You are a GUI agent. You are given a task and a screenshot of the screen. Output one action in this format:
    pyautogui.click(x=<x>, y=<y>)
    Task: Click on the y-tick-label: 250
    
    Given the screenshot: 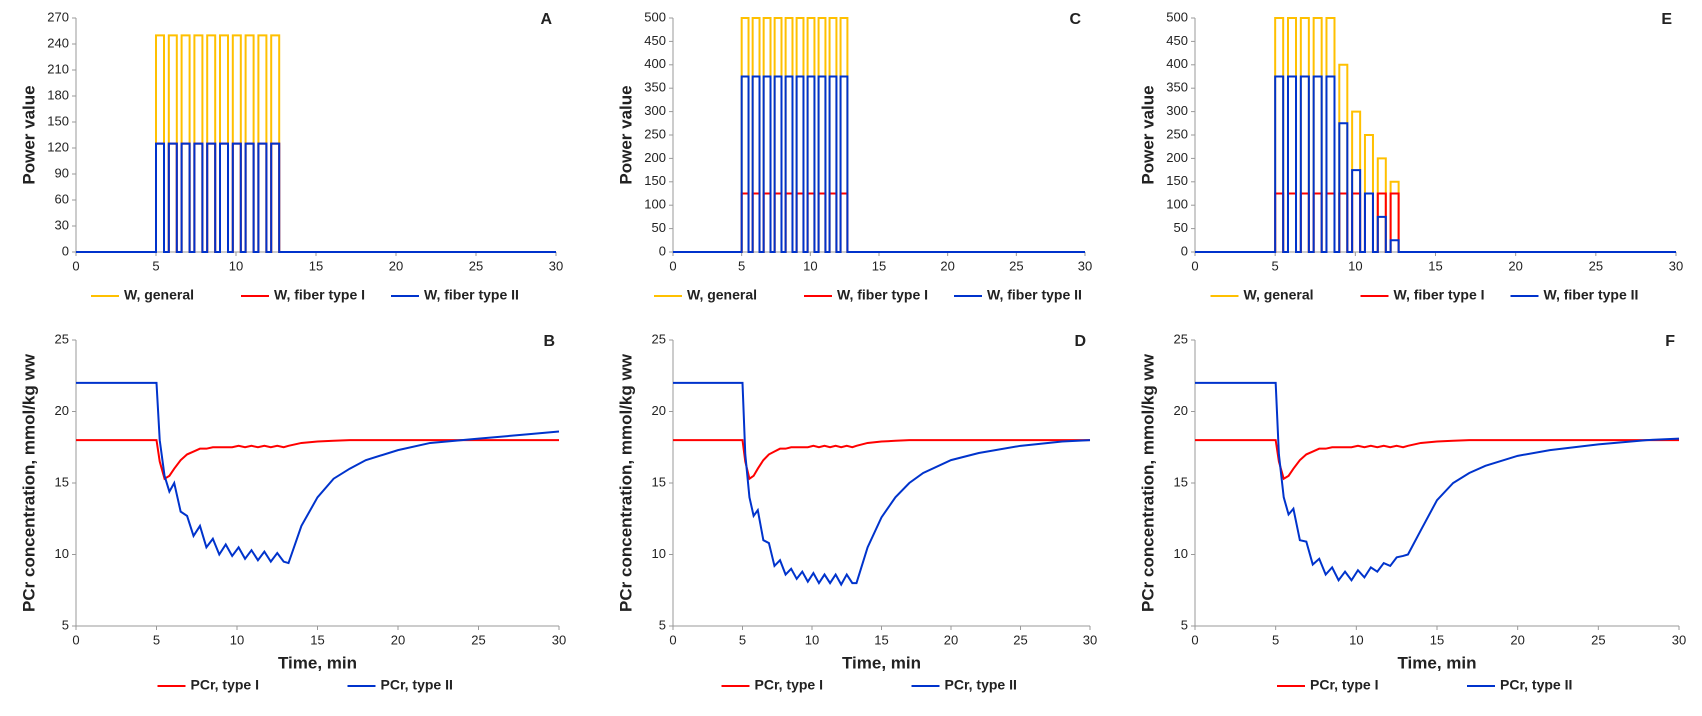 What is the action you would take?
    pyautogui.click(x=1177, y=133)
    